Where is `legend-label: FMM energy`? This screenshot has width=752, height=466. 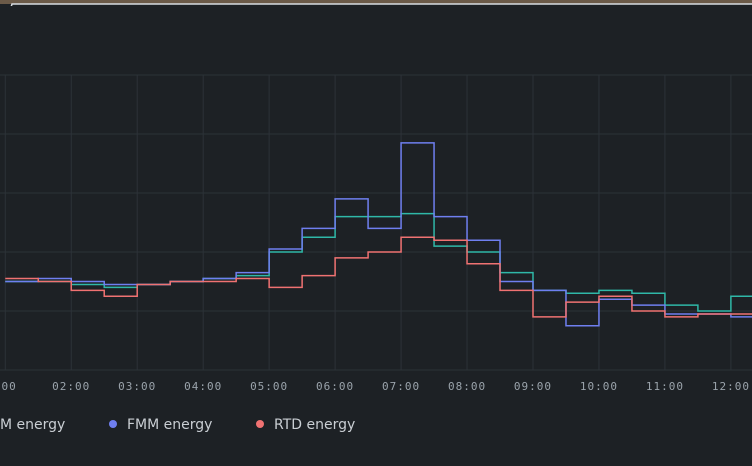
legend-label: FMM energy is located at coordinates (169, 425).